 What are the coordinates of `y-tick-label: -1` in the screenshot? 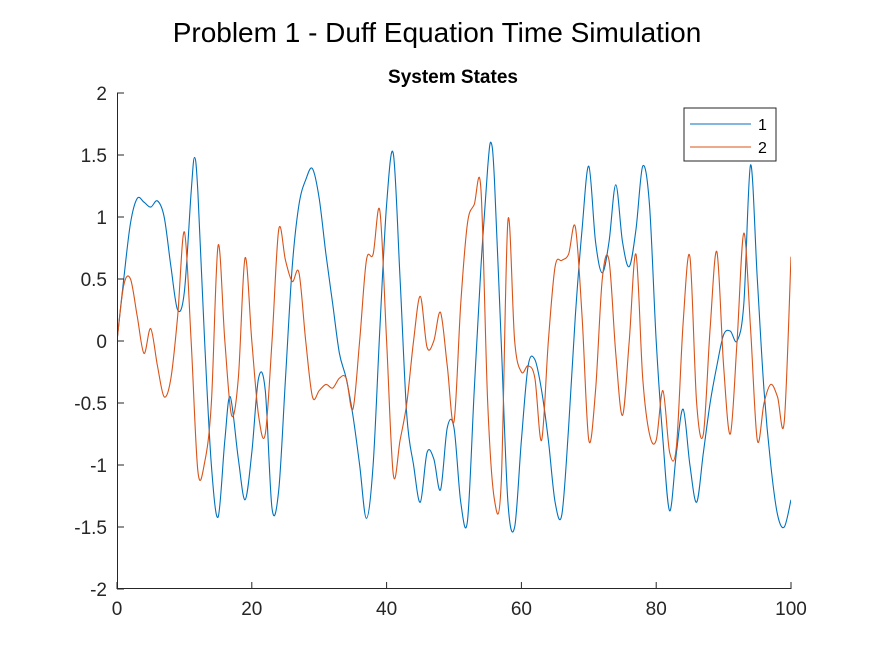 It's located at (98, 466).